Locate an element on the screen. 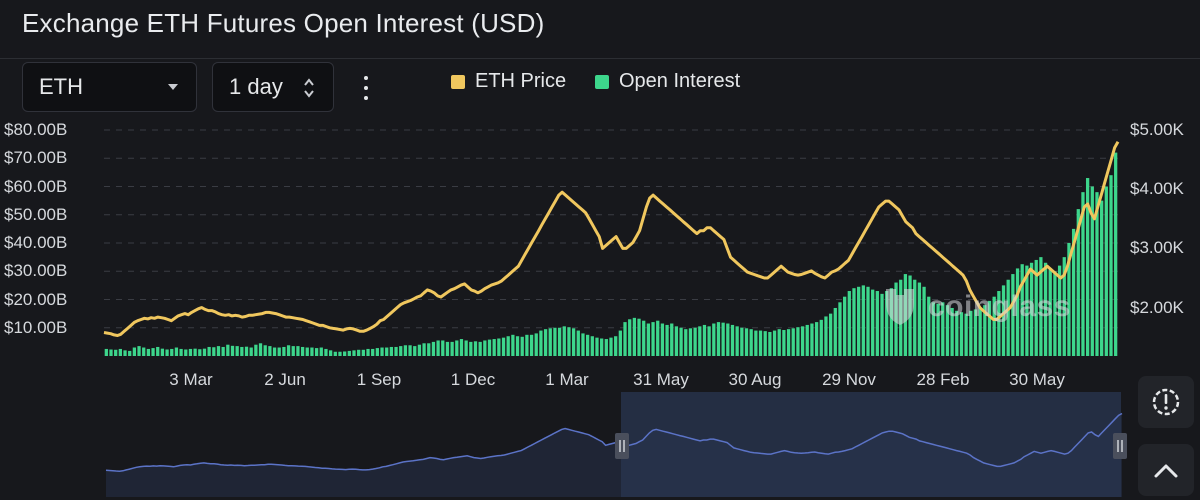 The height and width of the screenshot is (500, 1200). x-tick-label: 30 May is located at coordinates (1037, 379).